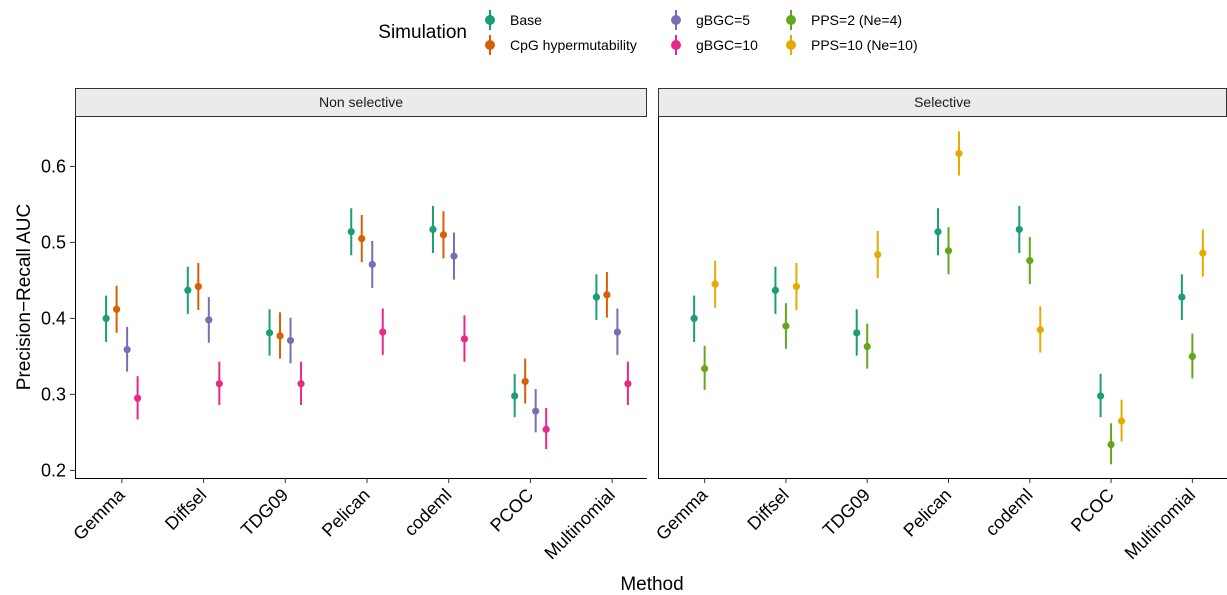  Describe the element at coordinates (1008, 512) in the screenshot. I see `x-tick-label: codeml` at that location.